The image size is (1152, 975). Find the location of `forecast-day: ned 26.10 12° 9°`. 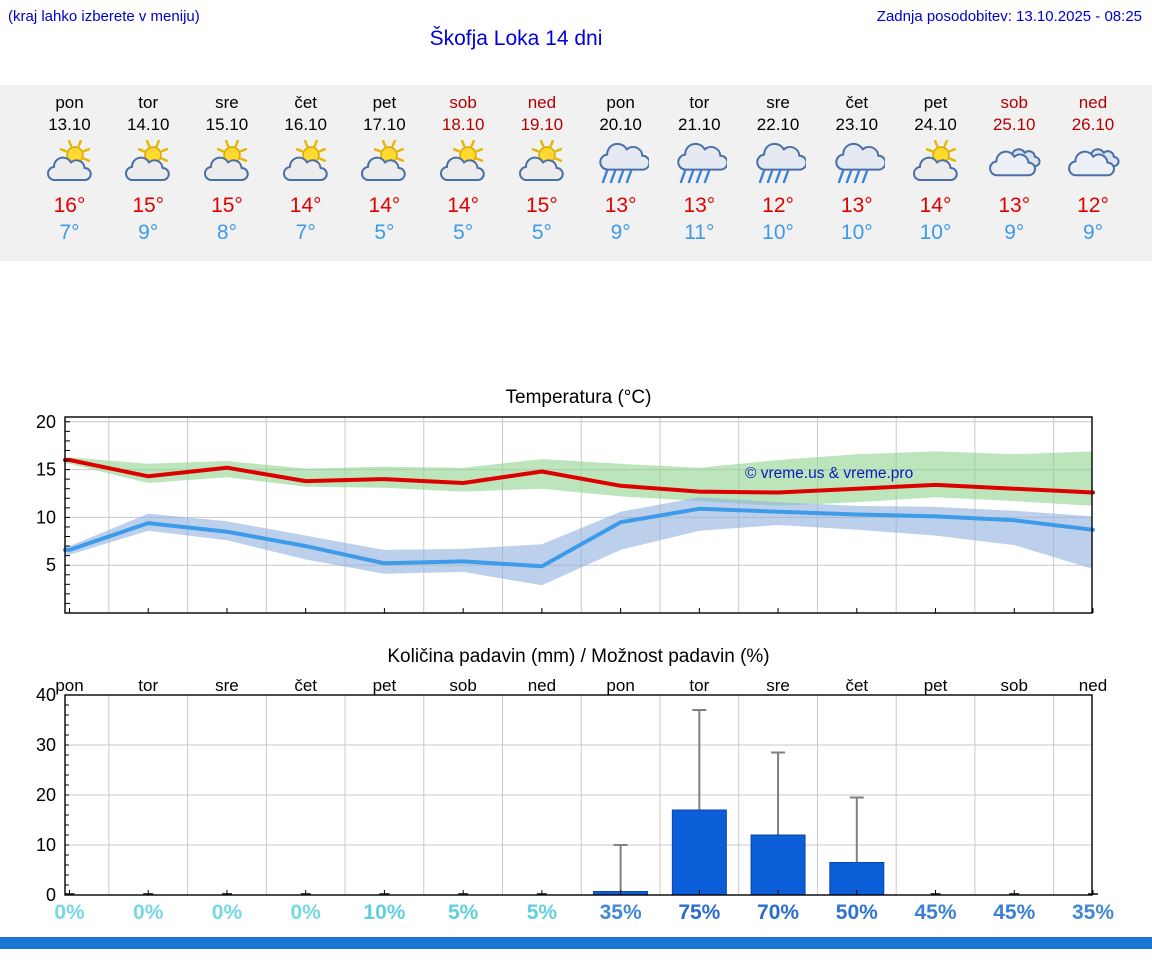

forecast-day: ned 26.10 12° 9° is located at coordinates (1092, 173).